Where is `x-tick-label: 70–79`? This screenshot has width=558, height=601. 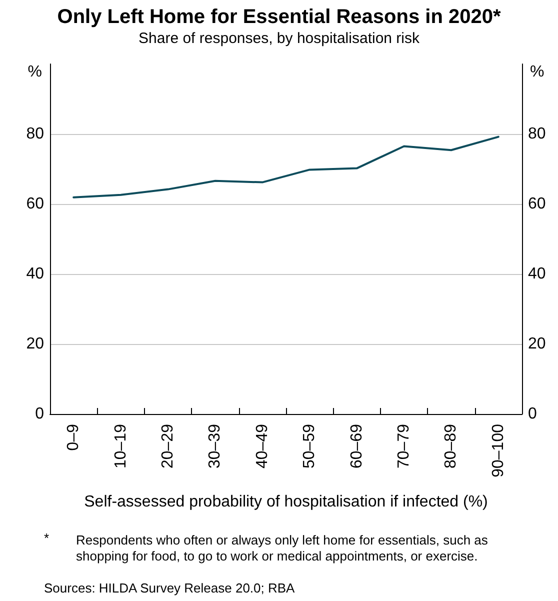 x-tick-label: 70–79 is located at coordinates (404, 446).